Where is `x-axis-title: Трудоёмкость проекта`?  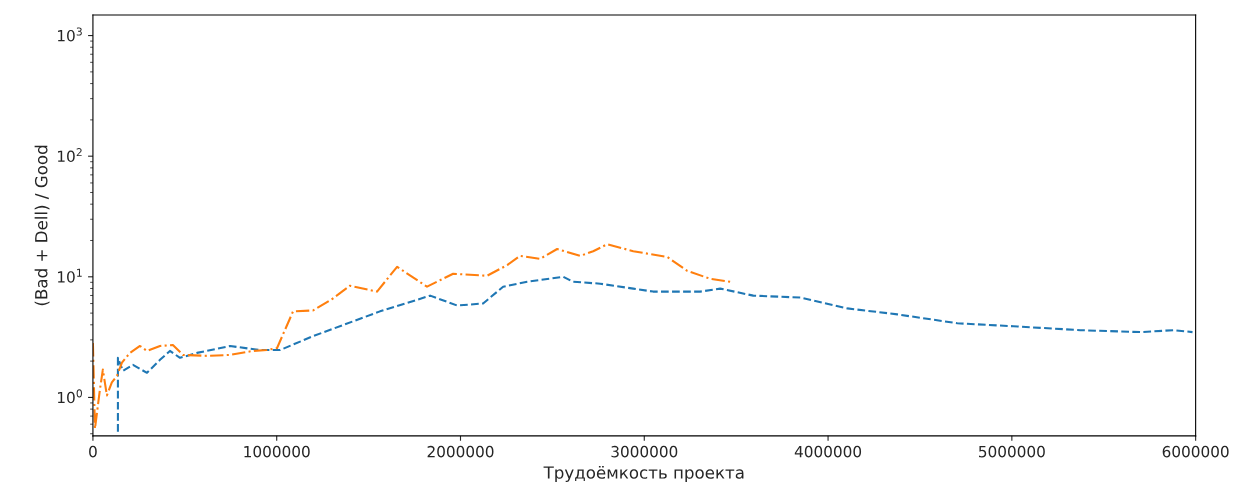
x-axis-title: Трудоёмкость проекта is located at coordinates (643, 474).